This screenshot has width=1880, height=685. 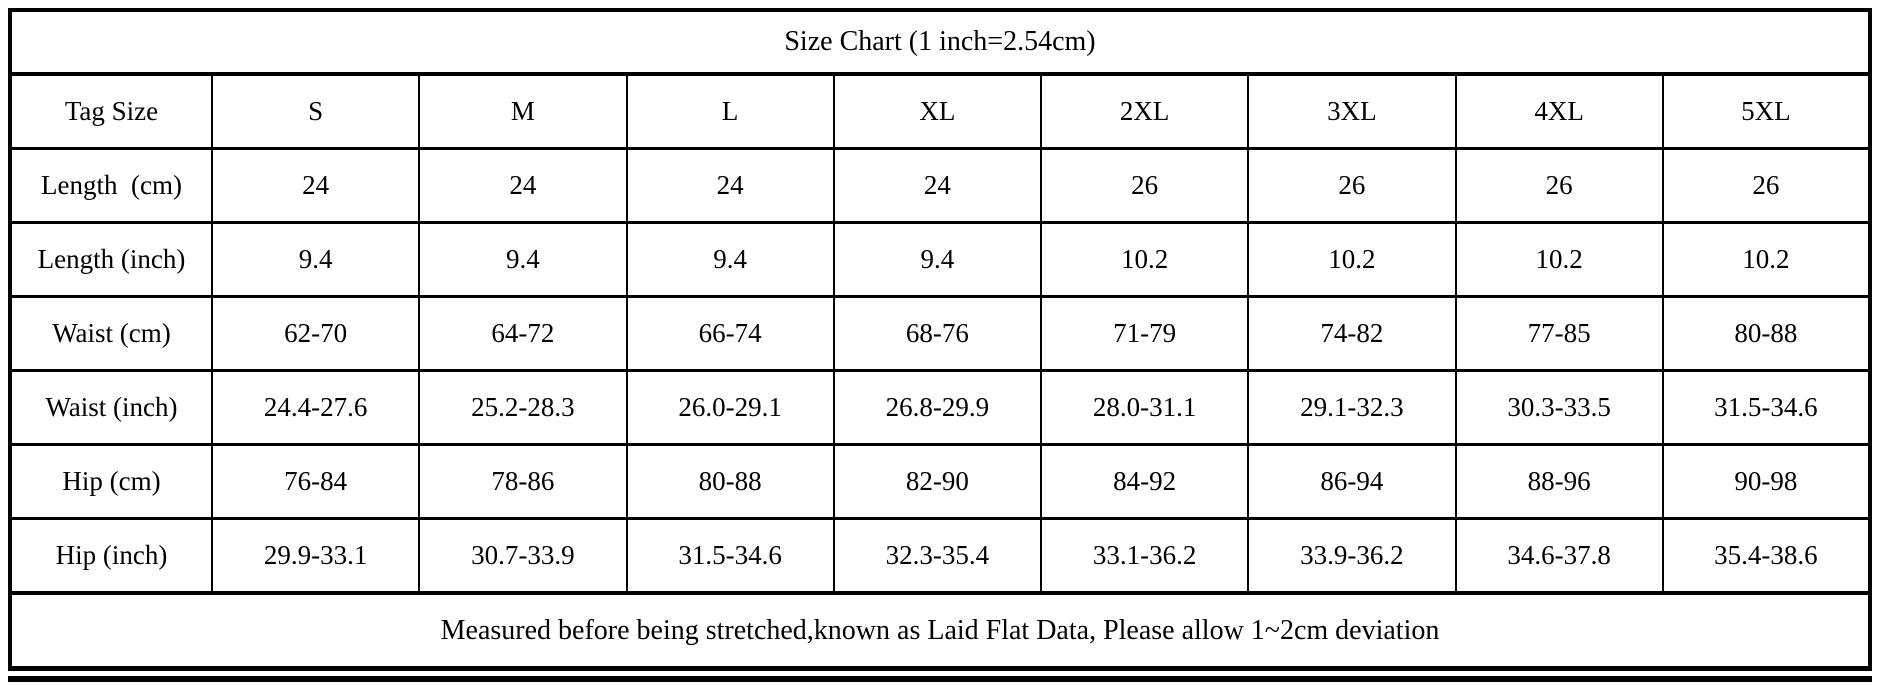 I want to click on cell-waist-cm-3xl: 74-82, so click(x=1352, y=333).